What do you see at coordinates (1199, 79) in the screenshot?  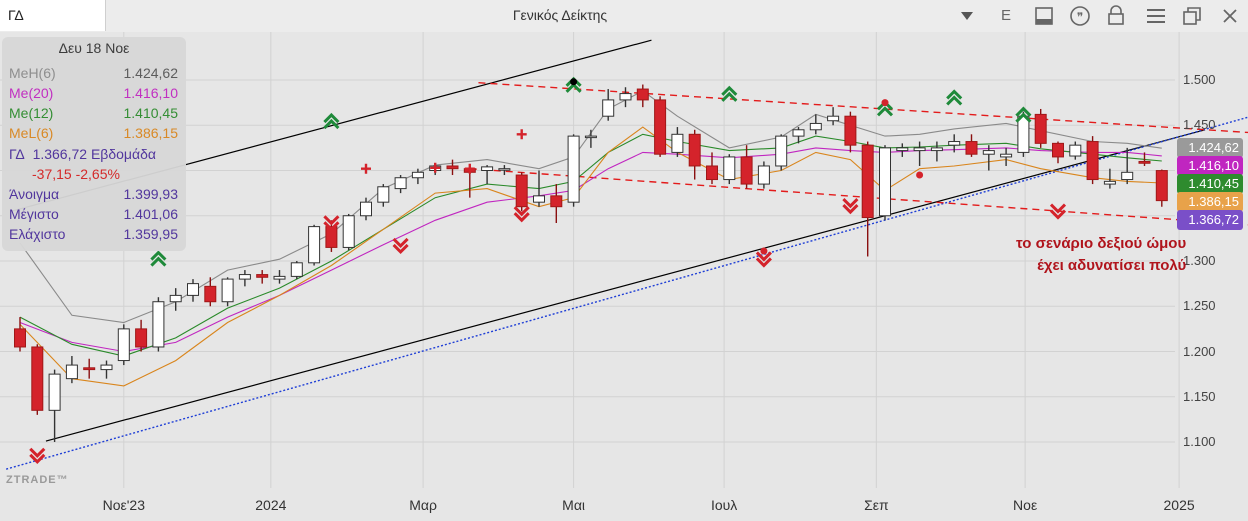 I see `y-tick-label: 1.500` at bounding box center [1199, 79].